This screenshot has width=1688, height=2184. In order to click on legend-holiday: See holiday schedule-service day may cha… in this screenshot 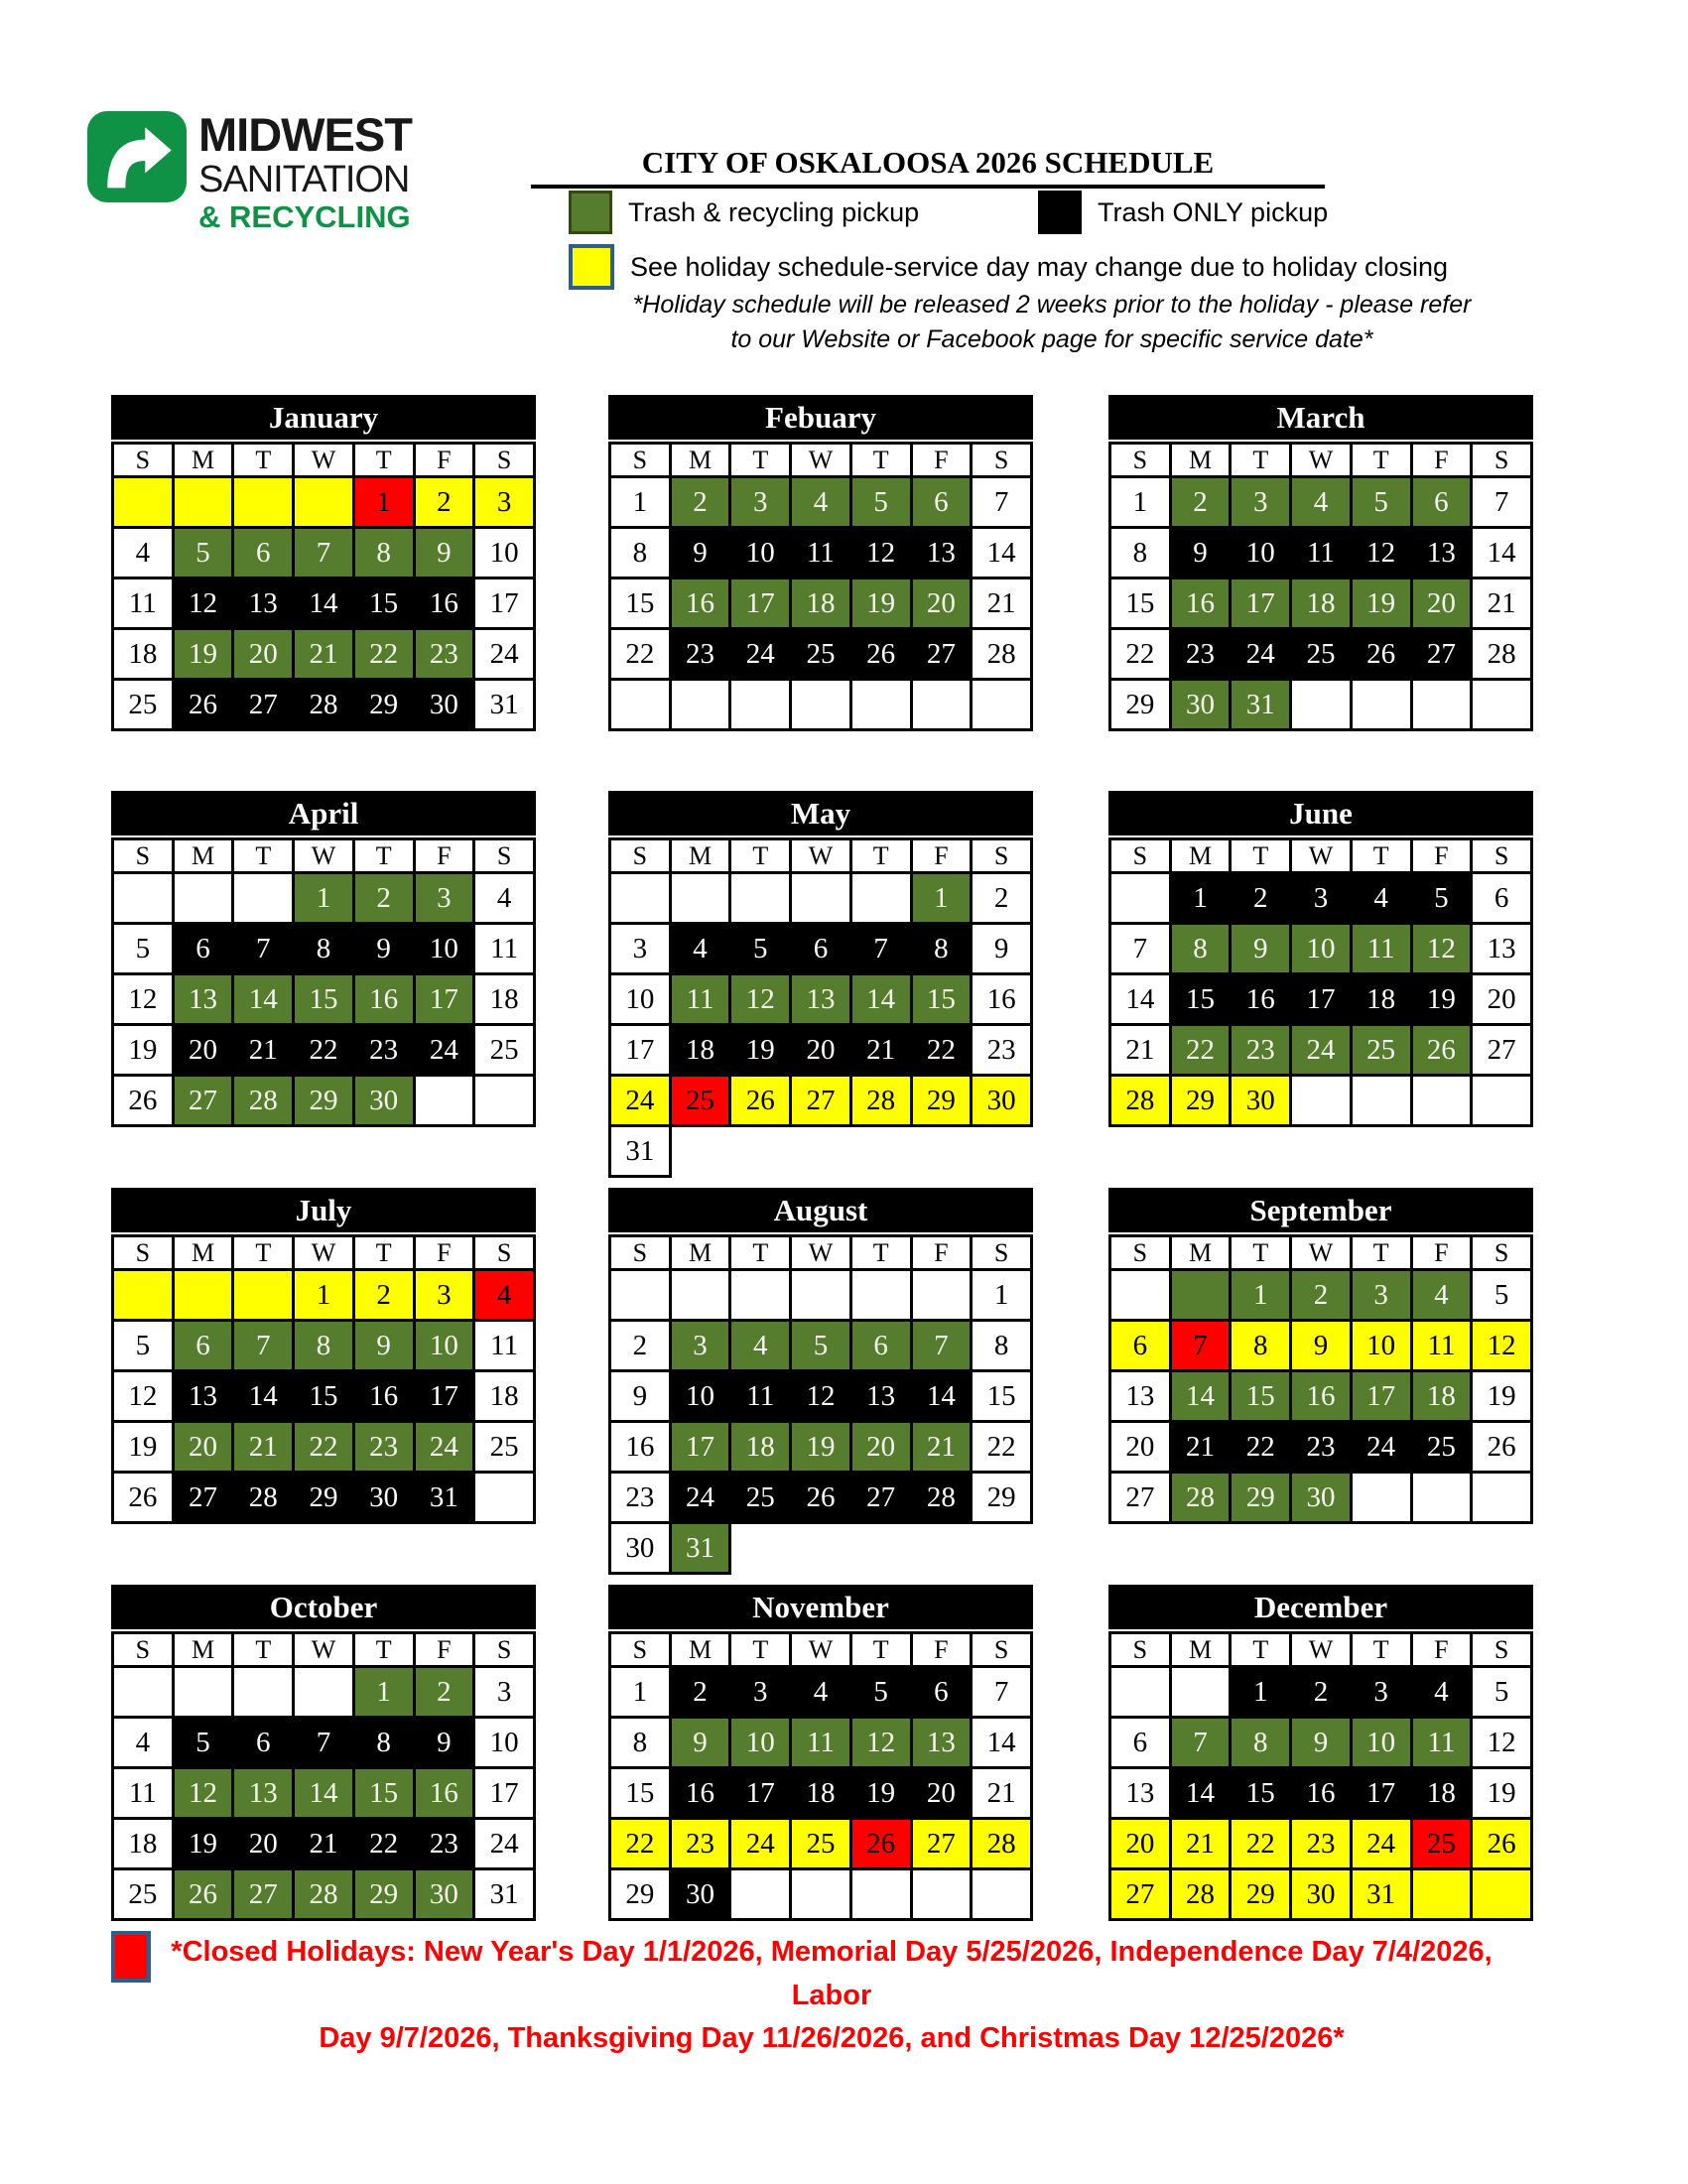, I will do `click(1009, 267)`.